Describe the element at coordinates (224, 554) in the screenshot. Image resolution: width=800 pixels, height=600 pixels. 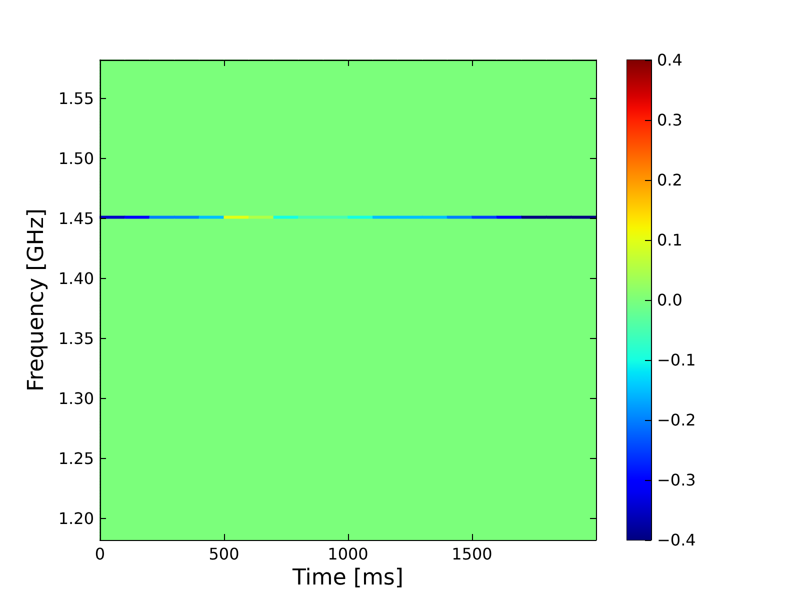
I see `x-tick-label: 500` at that location.